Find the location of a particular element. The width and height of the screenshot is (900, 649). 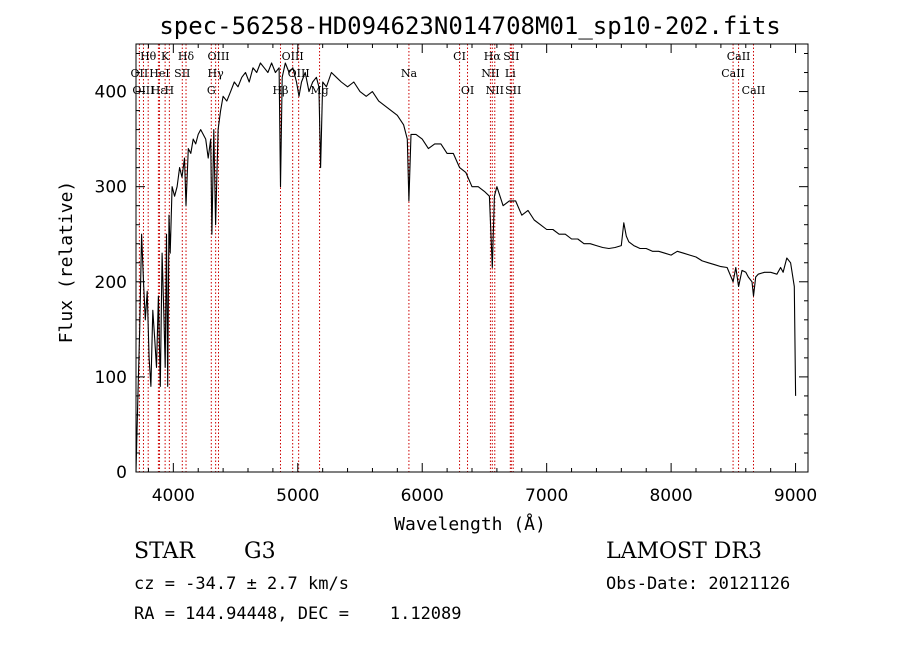

spectral-line-label: Hε is located at coordinates (159, 90).